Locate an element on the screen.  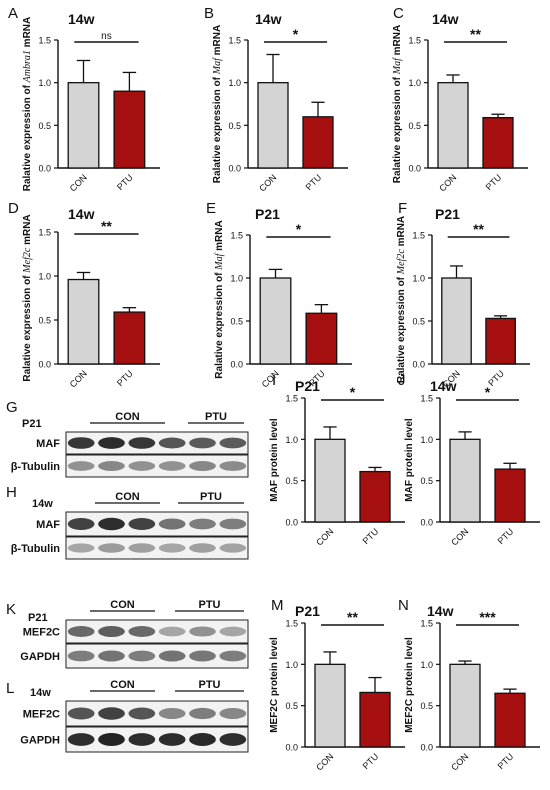
panel-letter: A is located at coordinates (13, 13).